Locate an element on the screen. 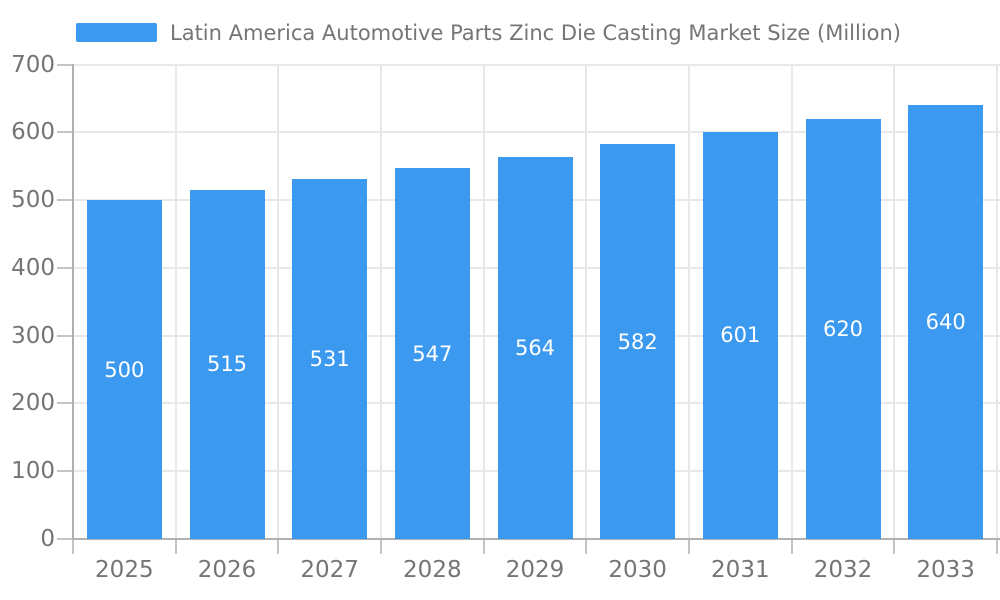  legend-swatch-icon is located at coordinates (116, 32).